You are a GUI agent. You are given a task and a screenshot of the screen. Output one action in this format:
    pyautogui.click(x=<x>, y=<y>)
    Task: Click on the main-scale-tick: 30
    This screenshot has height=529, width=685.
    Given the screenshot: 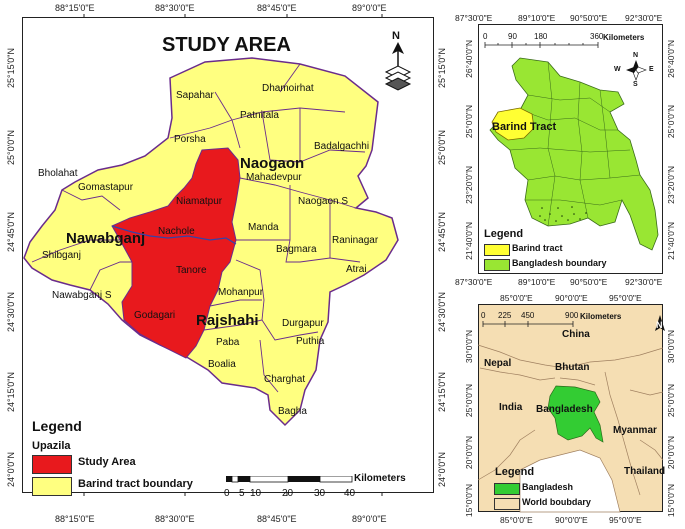 What is the action you would take?
    pyautogui.click(x=320, y=493)
    